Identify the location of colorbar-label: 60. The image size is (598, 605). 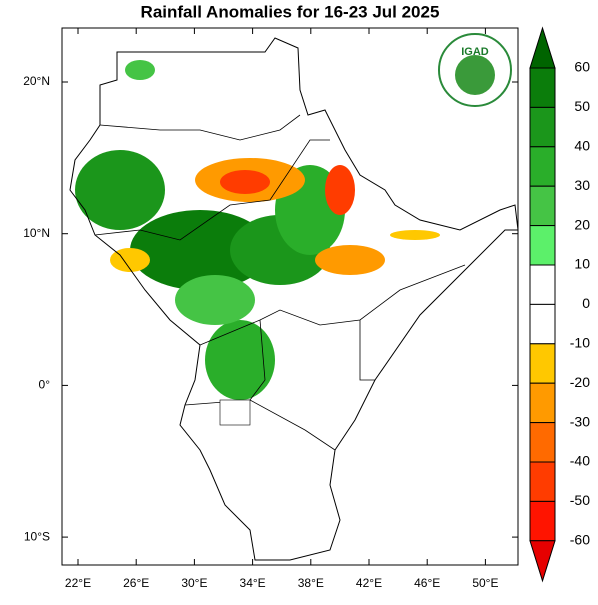
(582, 67).